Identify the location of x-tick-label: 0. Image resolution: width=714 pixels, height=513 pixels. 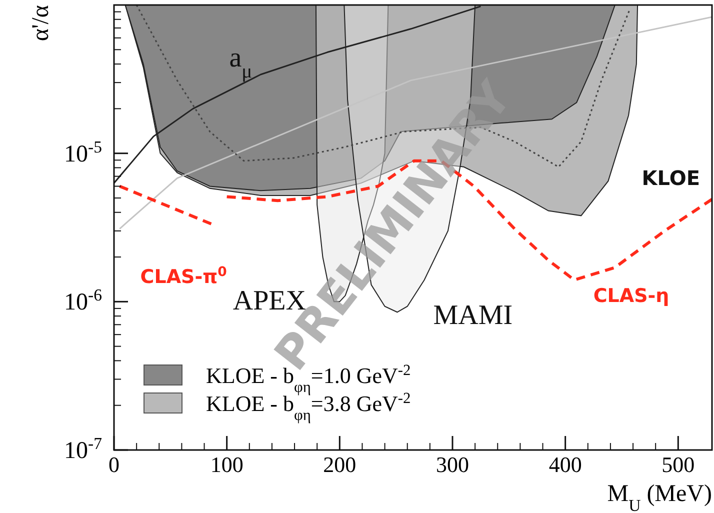
(114, 464).